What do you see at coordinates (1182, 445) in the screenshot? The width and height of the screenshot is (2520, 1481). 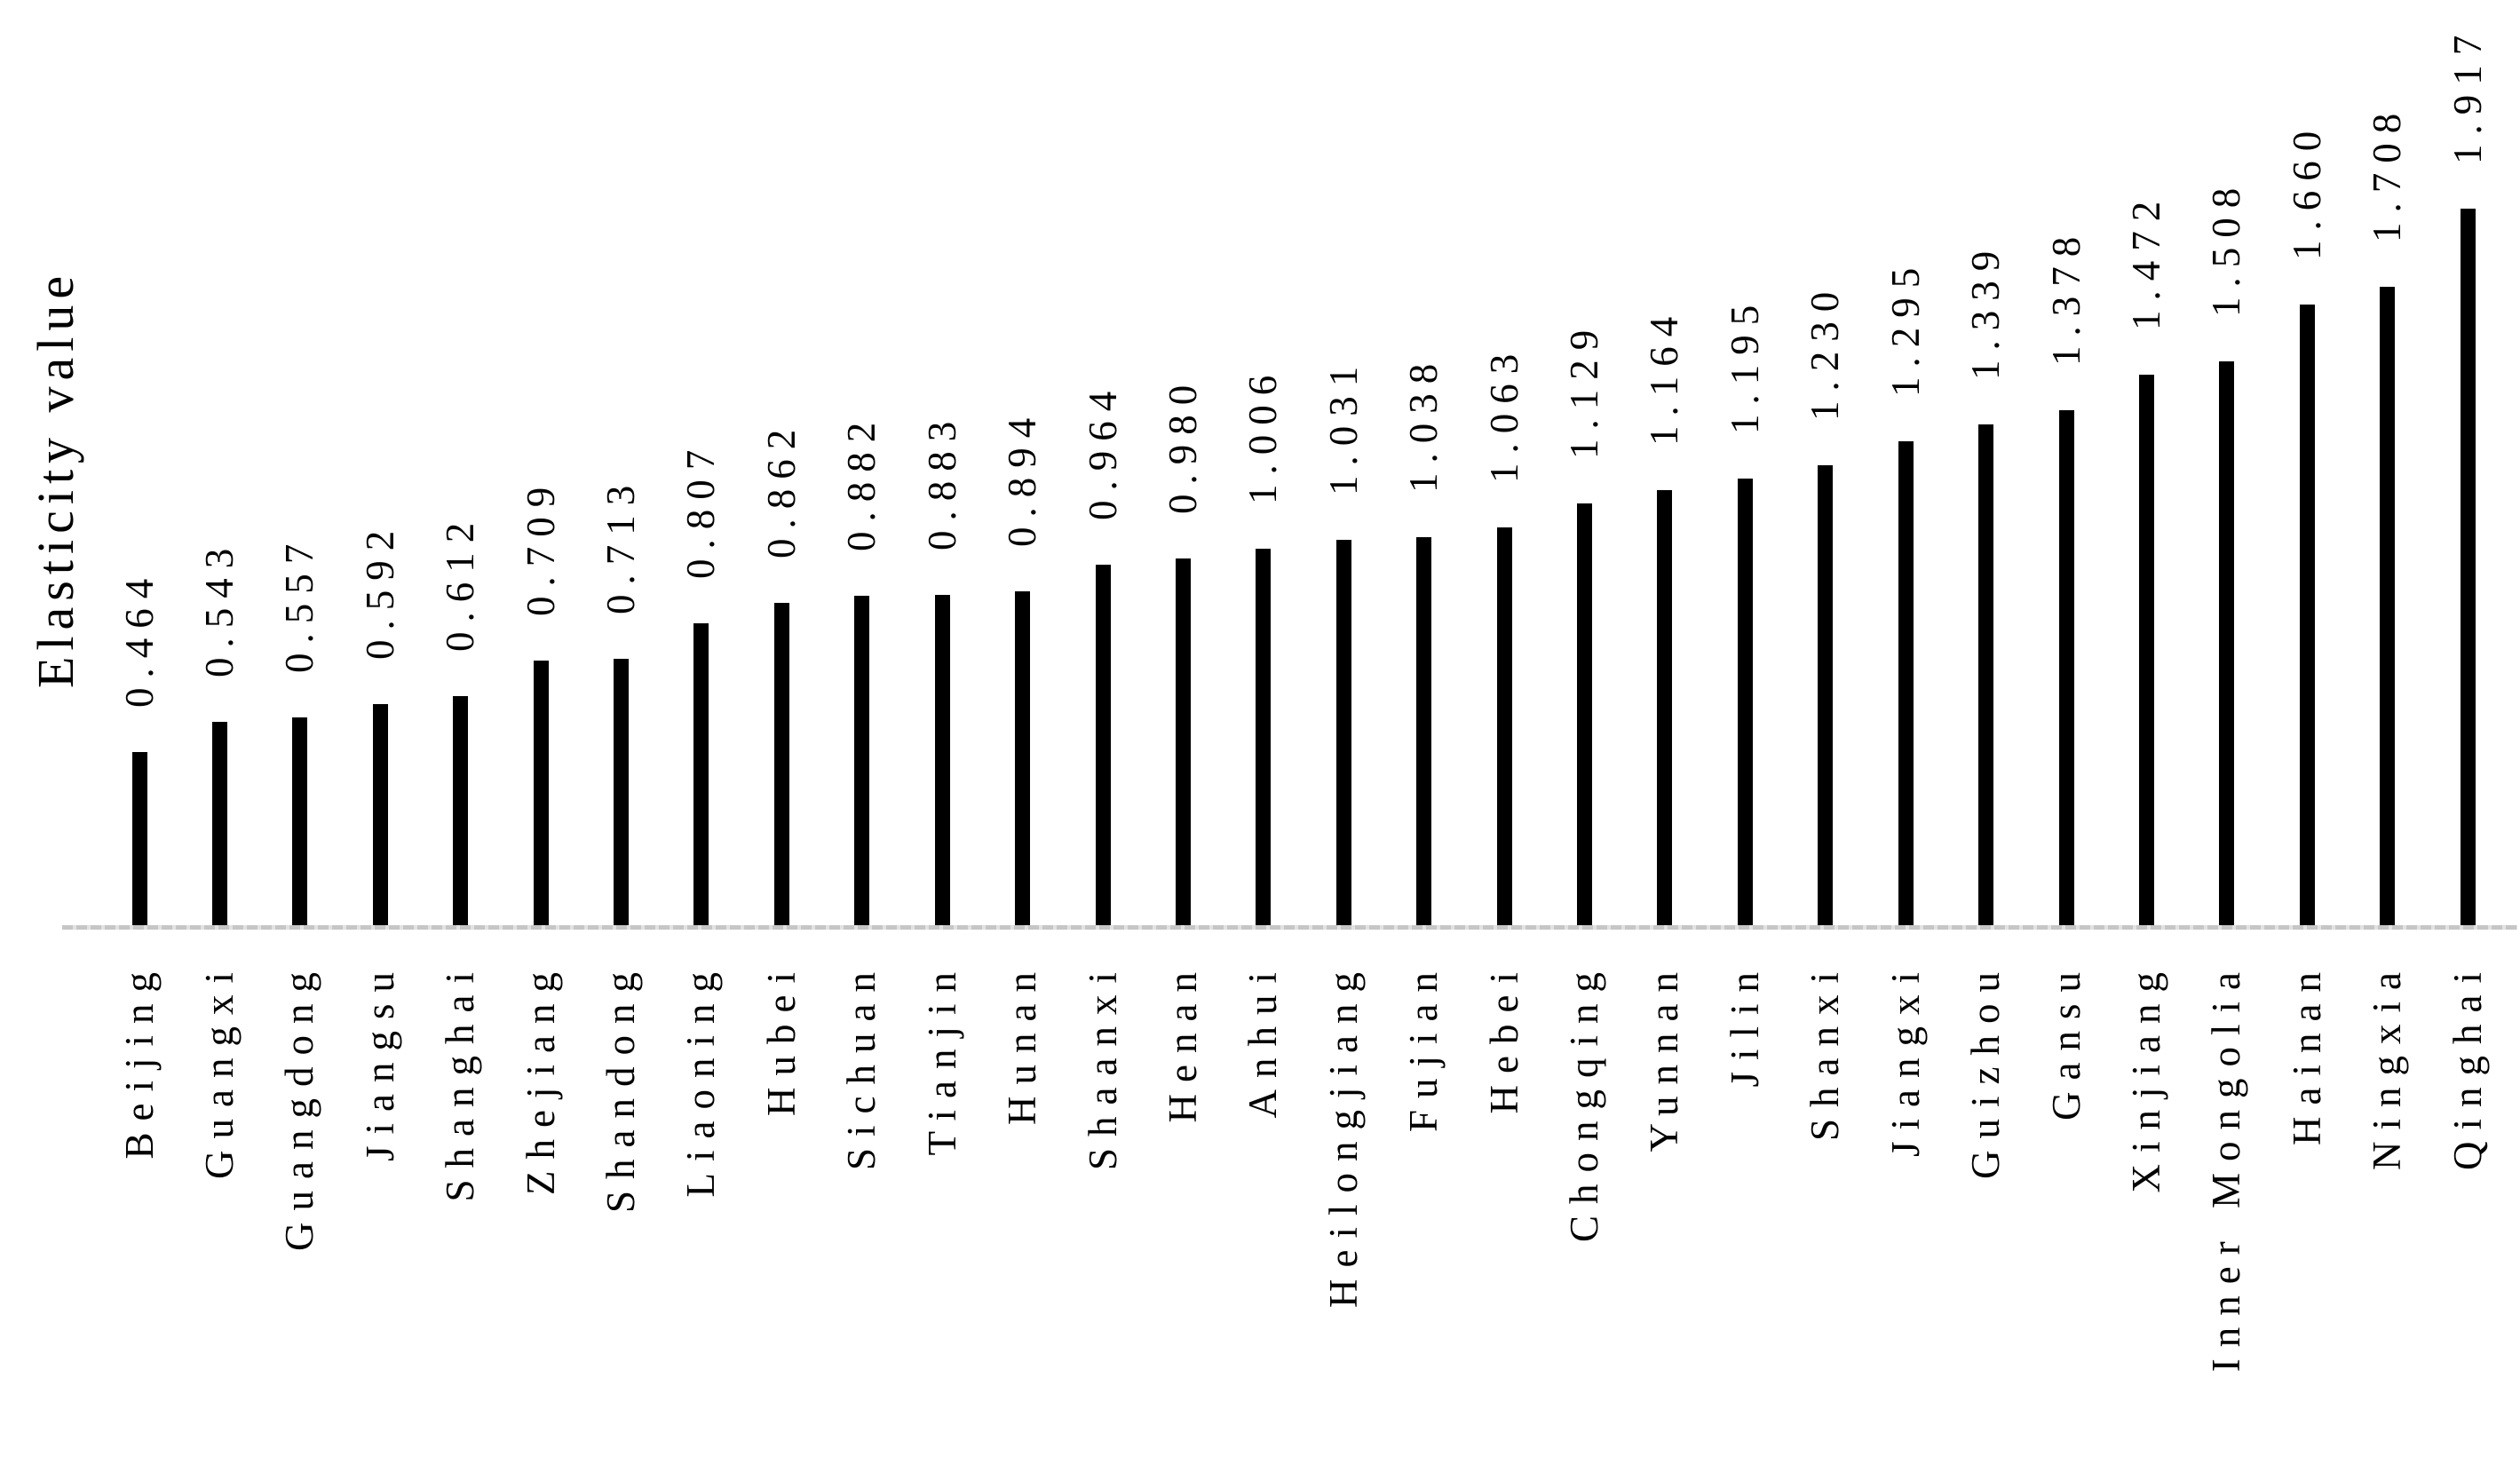 I see `bar-value-label: 0.980` at bounding box center [1182, 445].